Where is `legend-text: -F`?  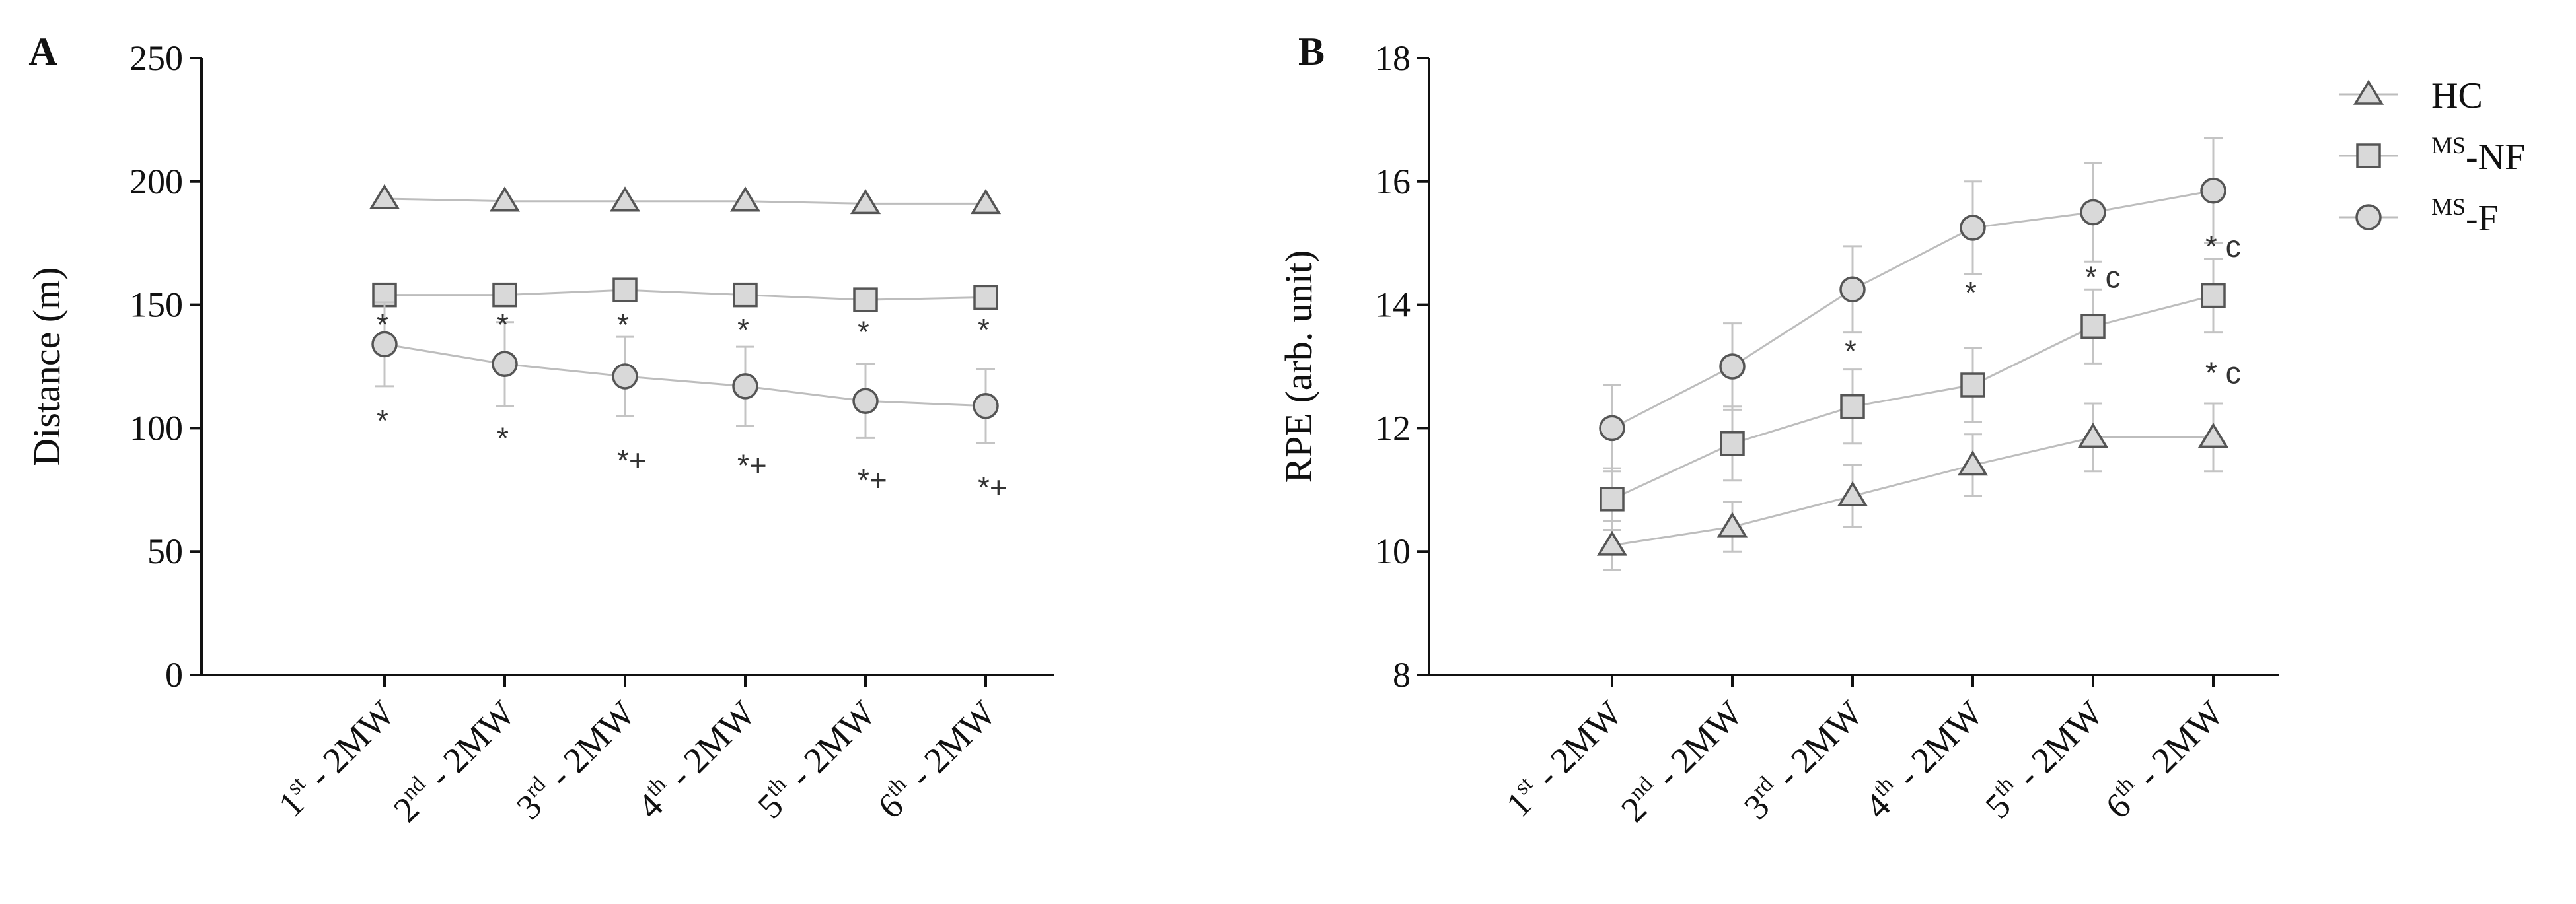
legend-text: -F is located at coordinates (2482, 218).